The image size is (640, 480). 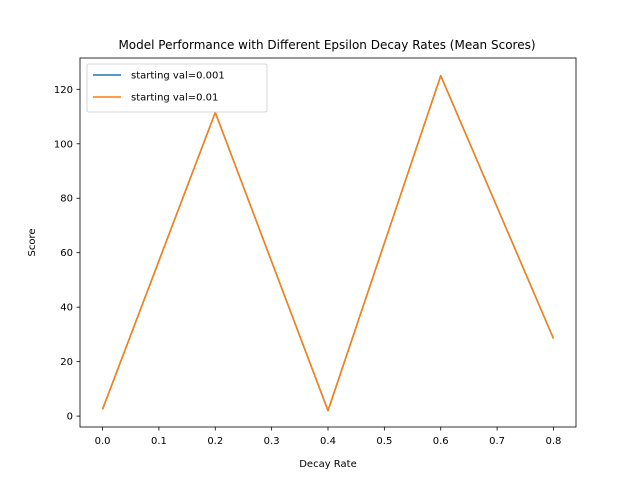 I want to click on x-tick-label: 0.4, so click(x=328, y=441).